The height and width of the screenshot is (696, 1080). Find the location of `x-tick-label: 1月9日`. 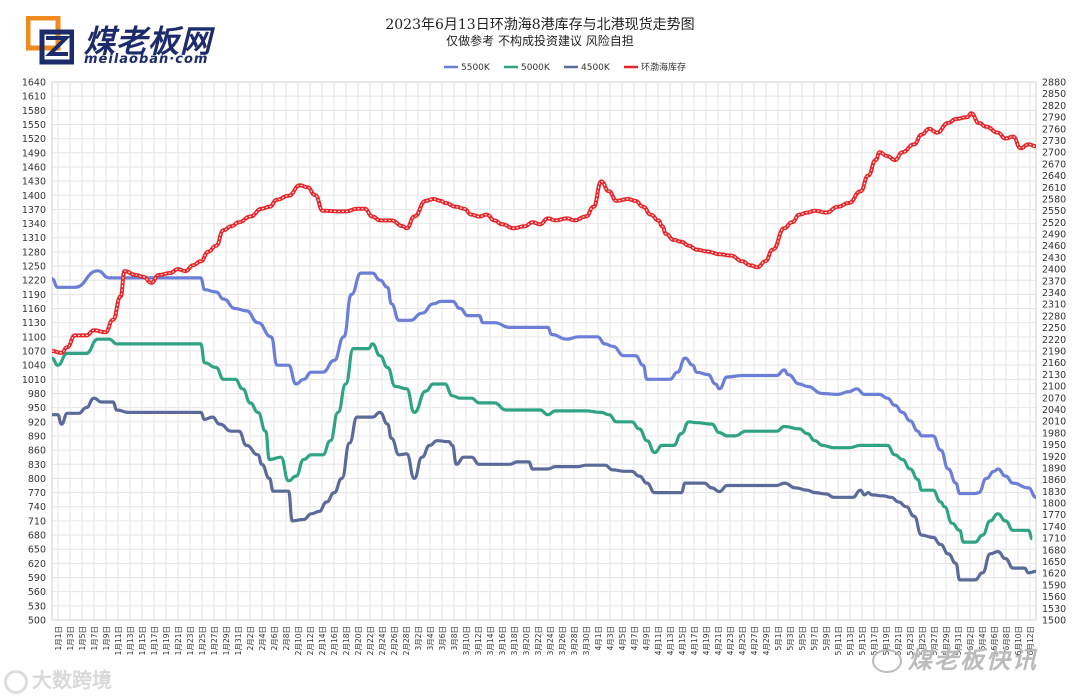

x-tick-label: 1月9日 is located at coordinates (106, 638).